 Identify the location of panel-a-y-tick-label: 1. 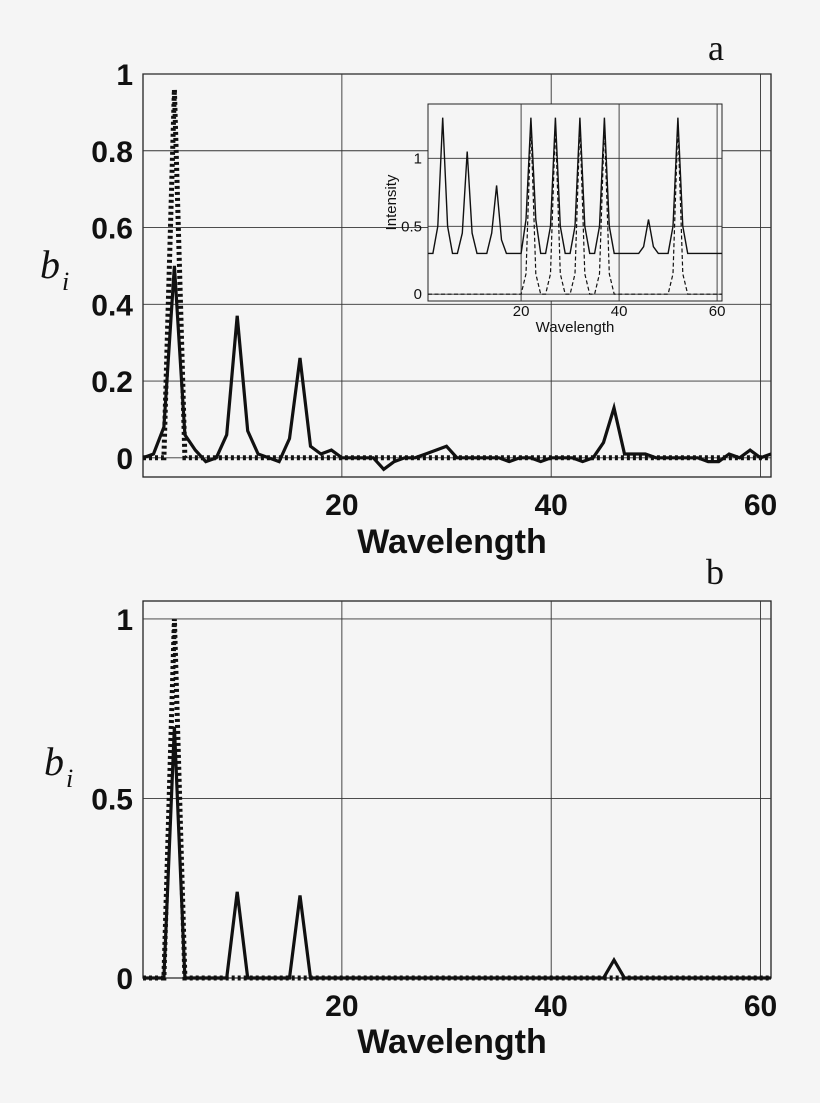
(124, 75).